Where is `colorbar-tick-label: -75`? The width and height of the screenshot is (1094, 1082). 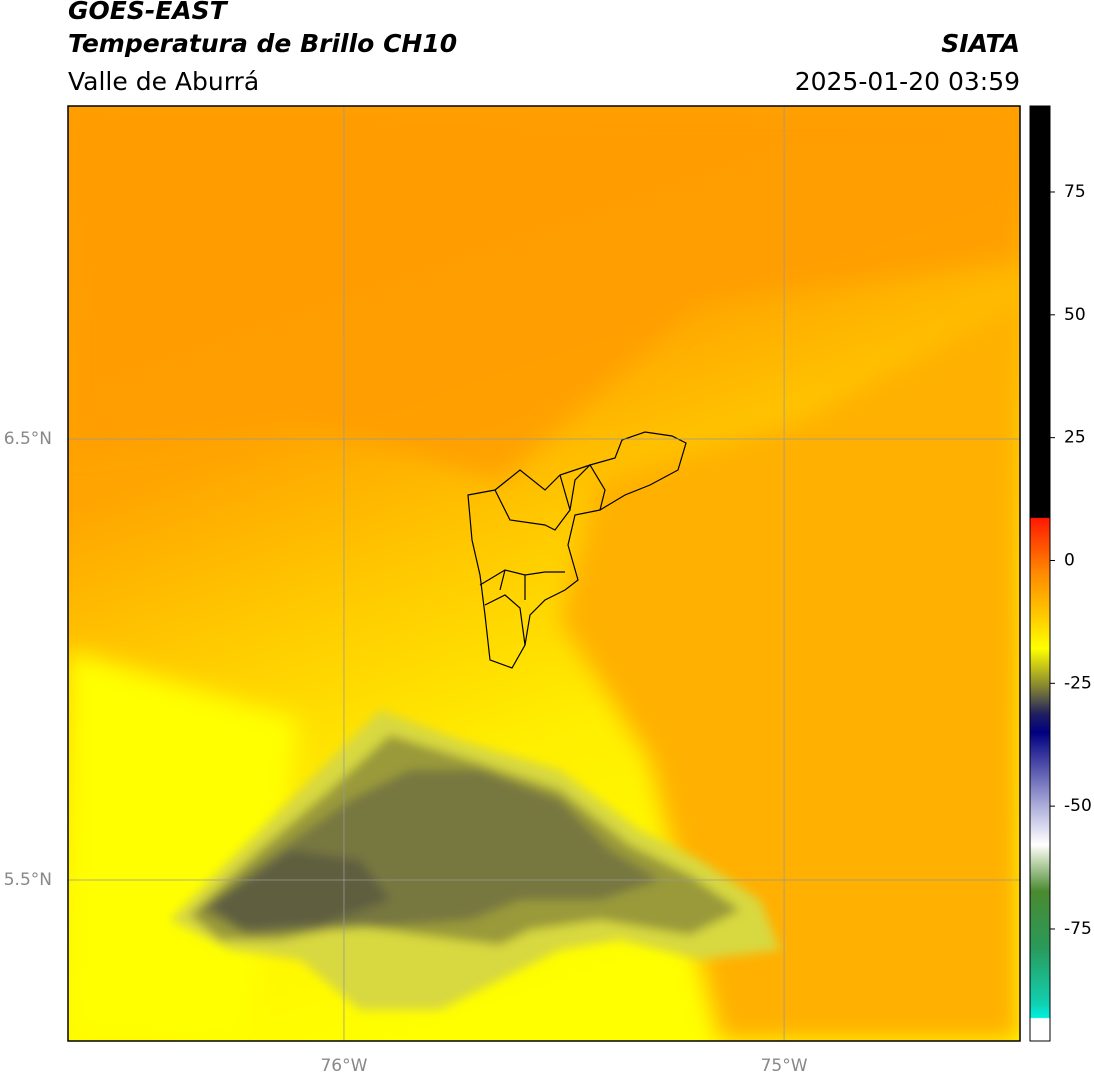 colorbar-tick-label: -75 is located at coordinates (1078, 929).